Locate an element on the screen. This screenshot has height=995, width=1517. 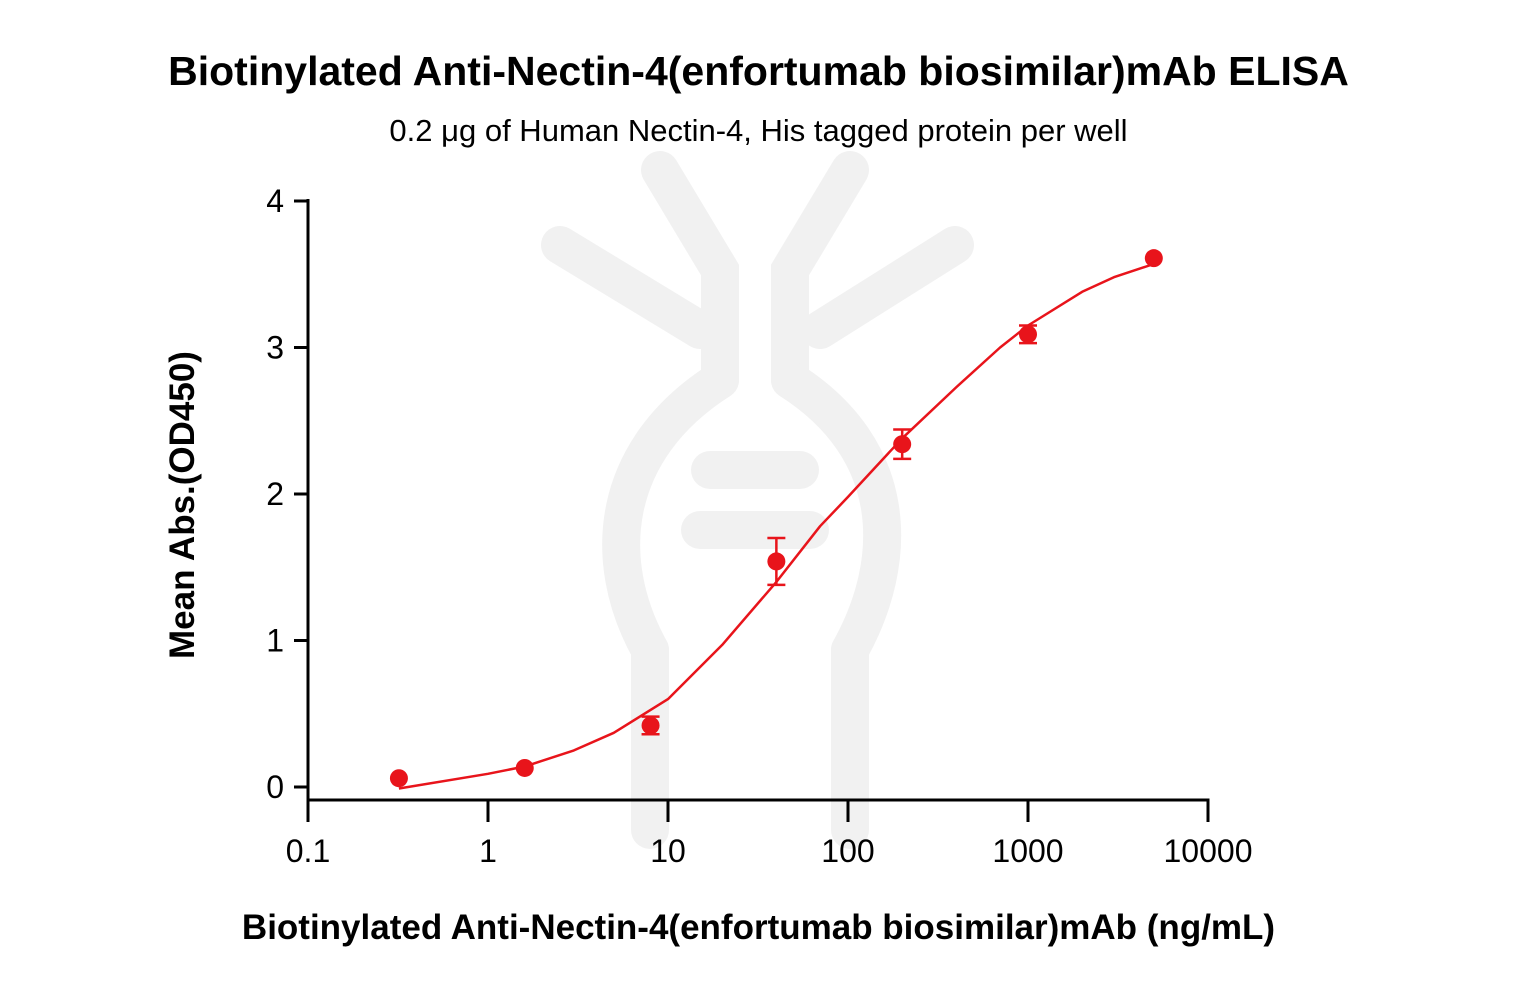
y-tick-label: 0 is located at coordinates (275, 787).